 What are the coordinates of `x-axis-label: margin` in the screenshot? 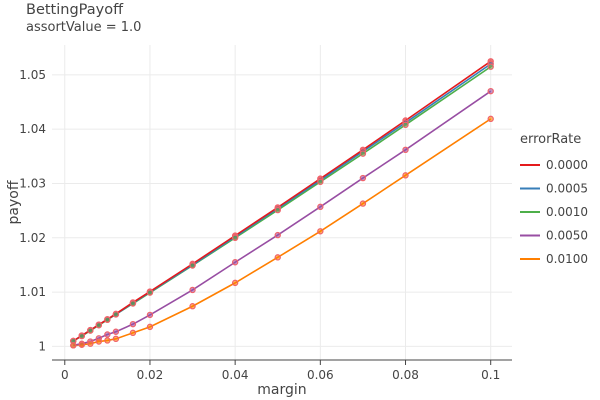 It's located at (281, 390).